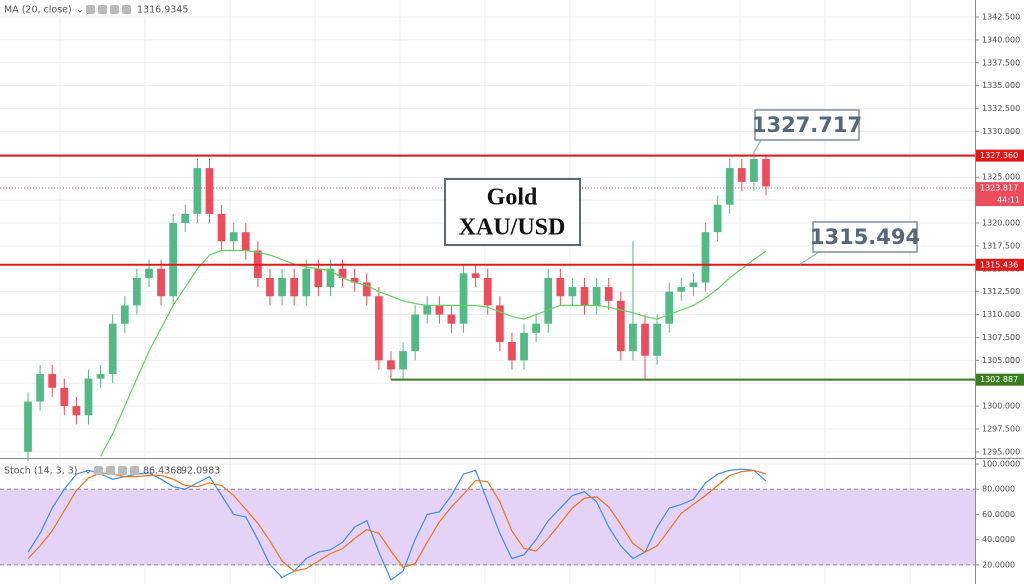 The width and height of the screenshot is (1024, 584). I want to click on level-label: 1302.887, so click(999, 379).